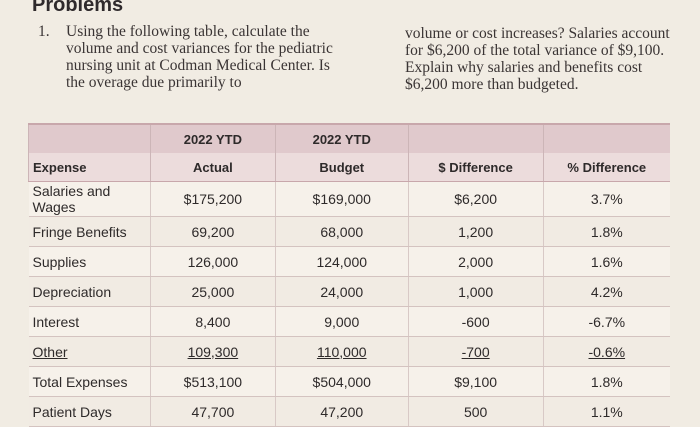  What do you see at coordinates (606, 291) in the screenshot?
I see `table-cell: 4.2%` at bounding box center [606, 291].